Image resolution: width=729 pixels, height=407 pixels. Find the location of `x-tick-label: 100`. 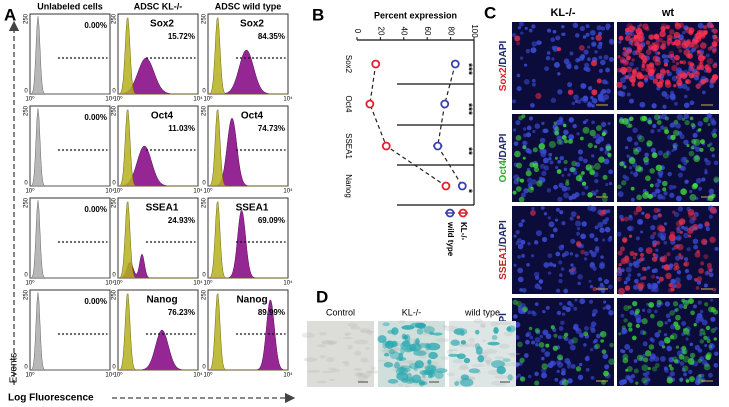

x-tick-label: 100 is located at coordinates (474, 31).